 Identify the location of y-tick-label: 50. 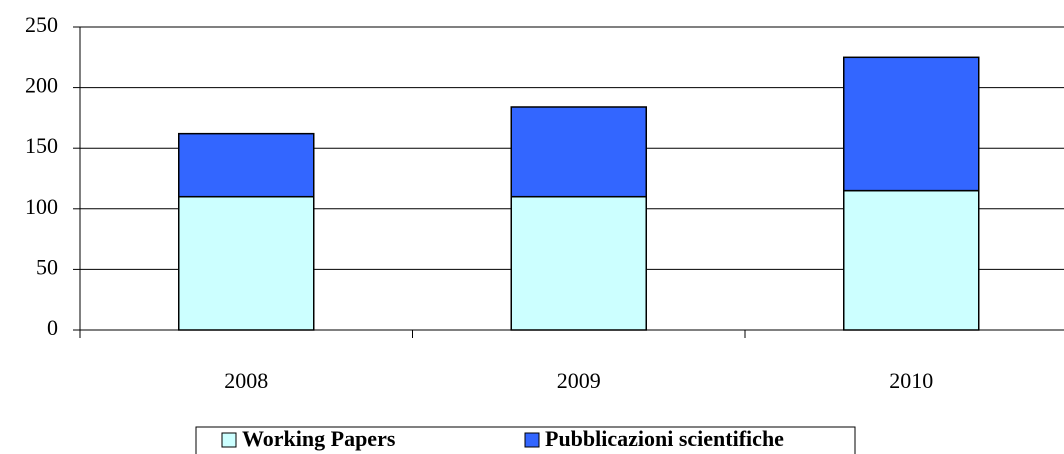
(47, 266).